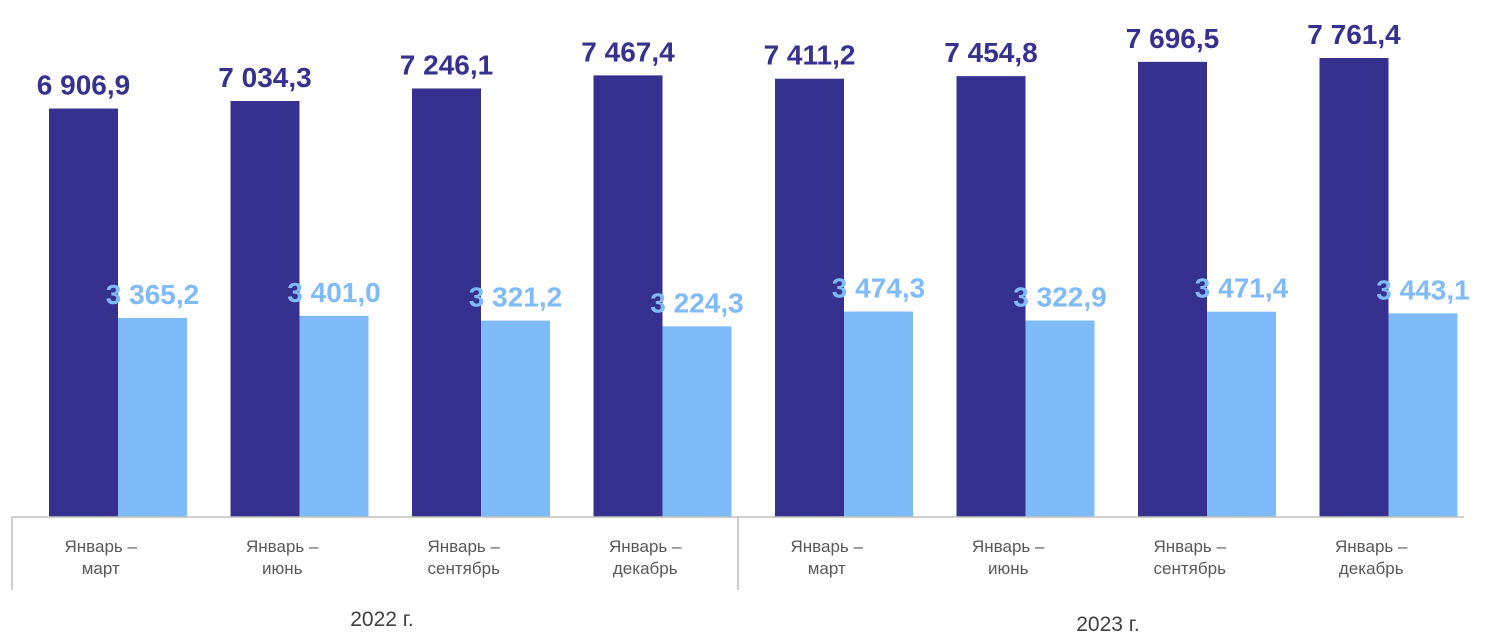 The image size is (1493, 636). Describe the element at coordinates (1107, 624) in the screenshot. I see `year-label-1: 2023 г.` at that location.